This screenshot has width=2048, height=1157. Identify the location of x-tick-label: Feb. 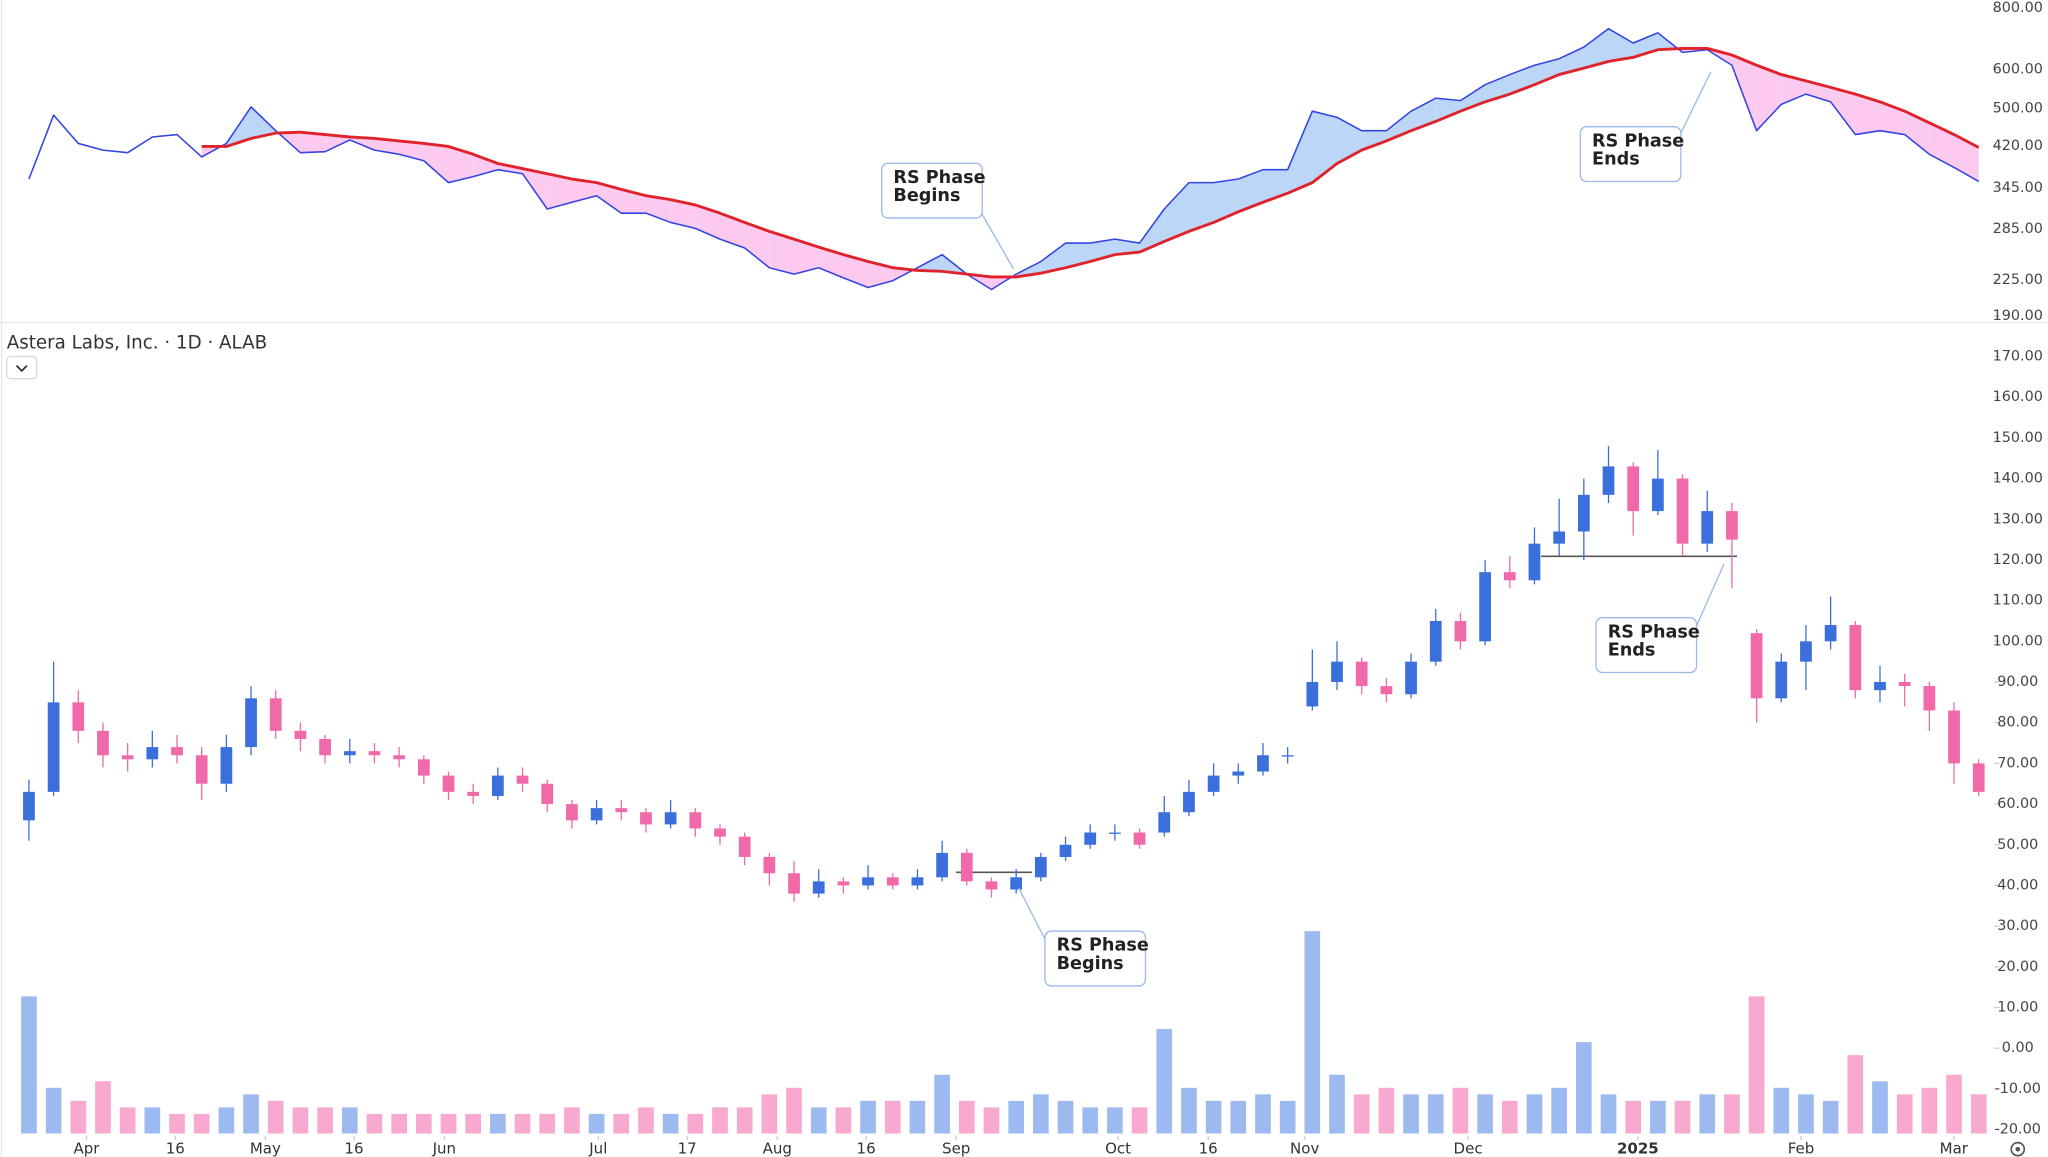
(1801, 1148).